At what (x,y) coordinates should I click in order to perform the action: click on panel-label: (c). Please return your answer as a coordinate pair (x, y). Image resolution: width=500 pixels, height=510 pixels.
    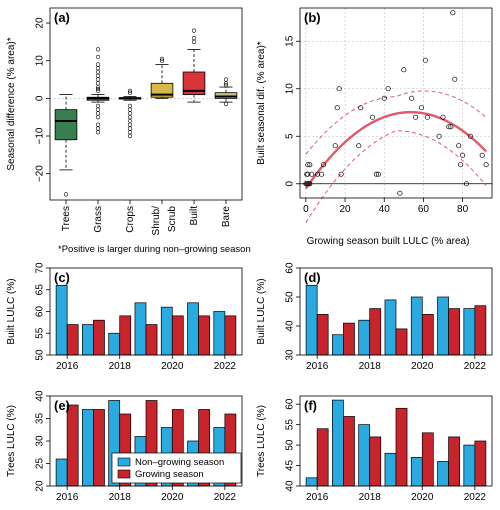
    Looking at the image, I should click on (62, 277).